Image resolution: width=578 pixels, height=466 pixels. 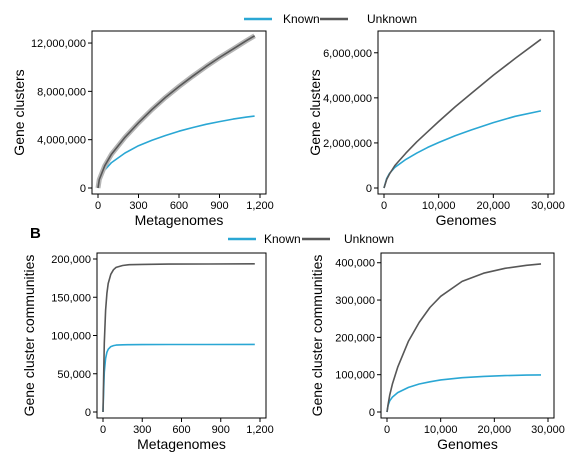 I want to click on series-band-unknown, so click(x=175, y=111).